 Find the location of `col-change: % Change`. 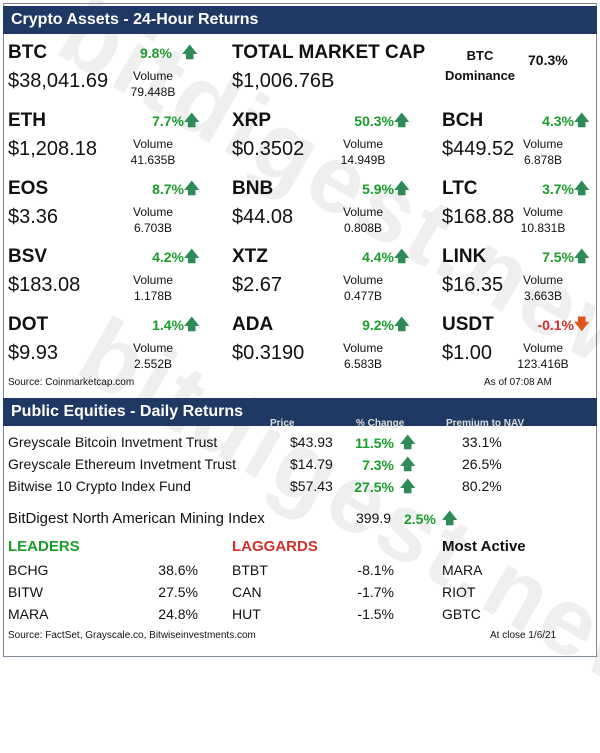

col-change: % Change is located at coordinates (380, 423).